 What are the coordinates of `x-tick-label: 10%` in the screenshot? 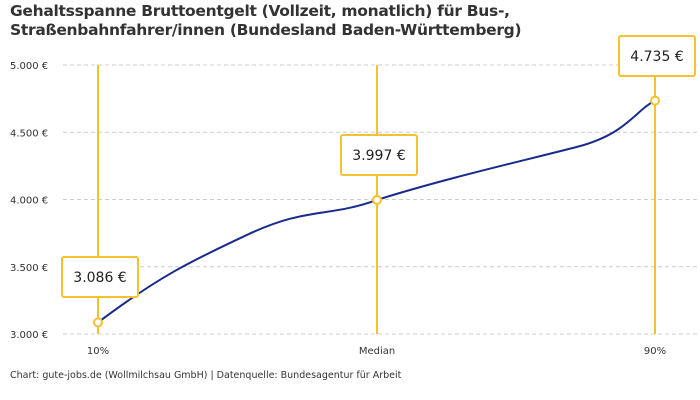 It's located at (98, 351).